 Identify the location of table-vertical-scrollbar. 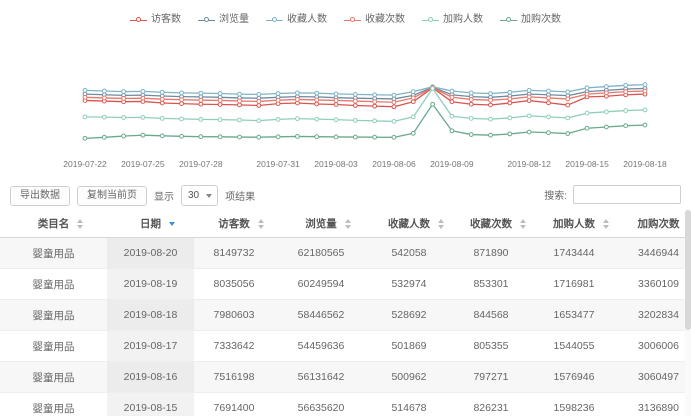
(688, 313).